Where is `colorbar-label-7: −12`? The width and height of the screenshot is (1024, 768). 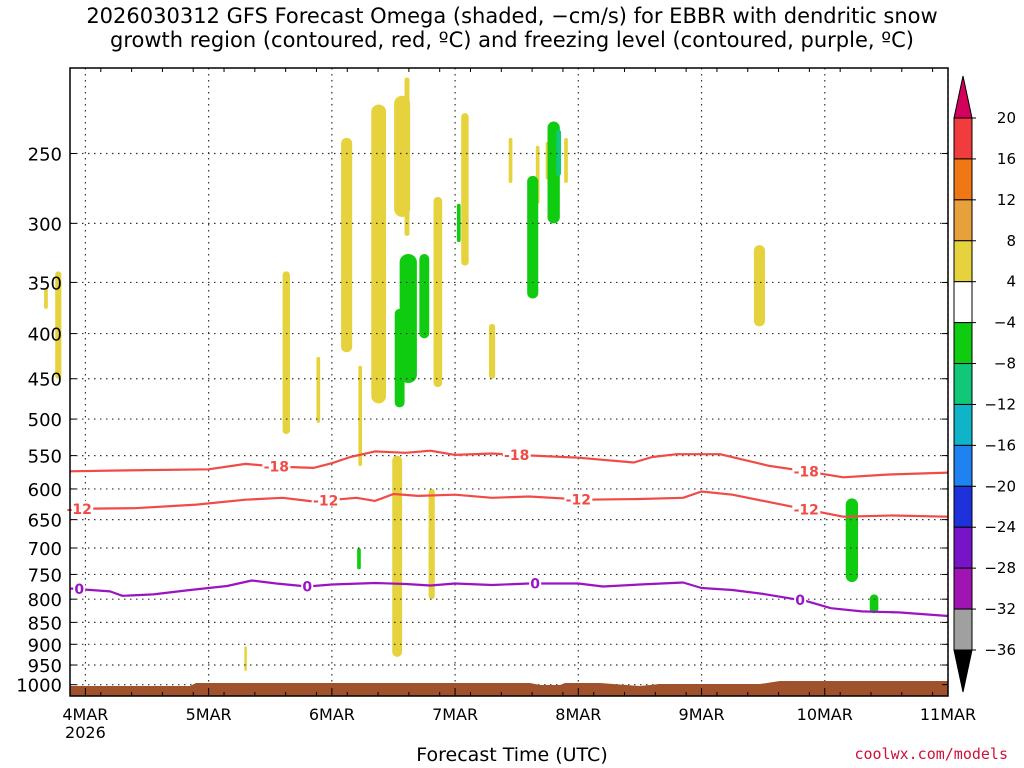
colorbar-label-7: −12 is located at coordinates (1000, 404).